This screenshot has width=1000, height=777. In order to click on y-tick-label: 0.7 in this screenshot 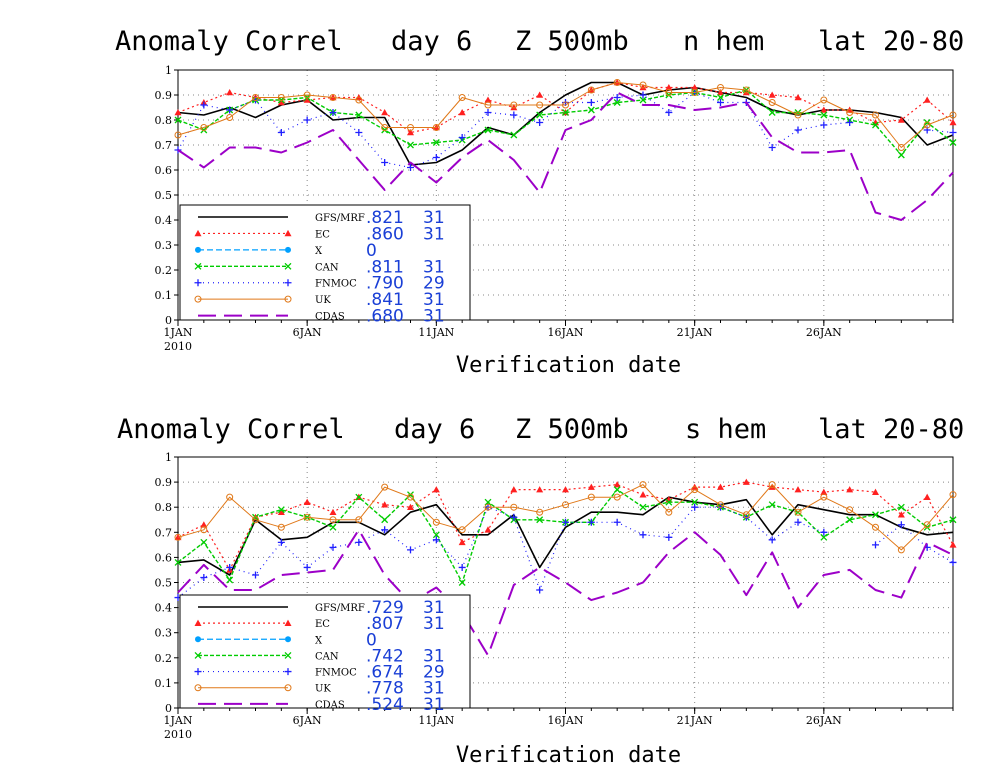, I will do `click(164, 532)`.